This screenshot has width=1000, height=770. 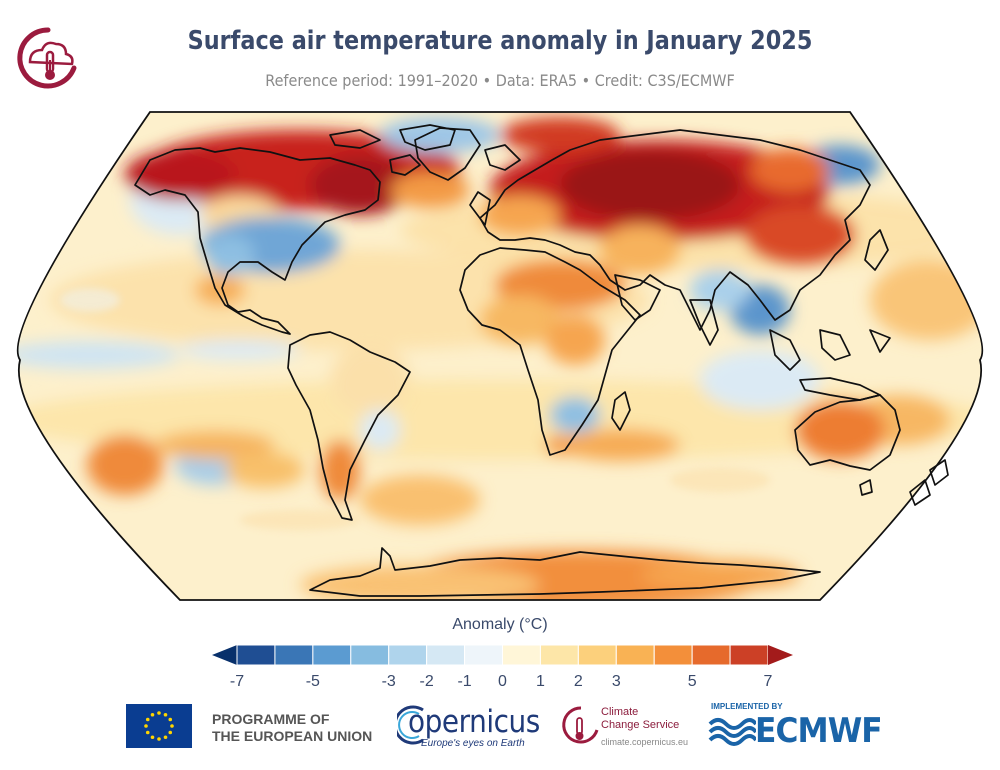 I want to click on eu-line-1: PROGRAMME OF, so click(x=271, y=719).